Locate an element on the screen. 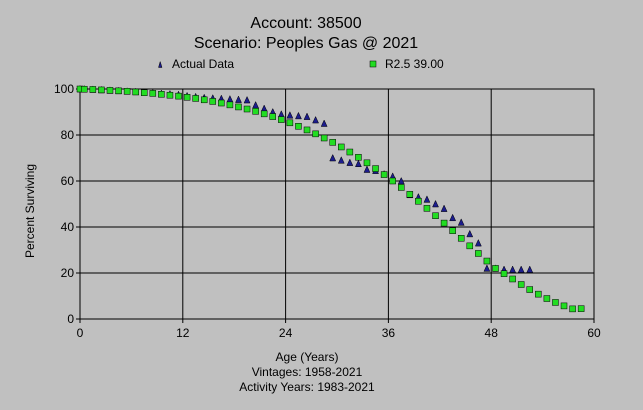  legend-marker-actual-data is located at coordinates (160, 64).